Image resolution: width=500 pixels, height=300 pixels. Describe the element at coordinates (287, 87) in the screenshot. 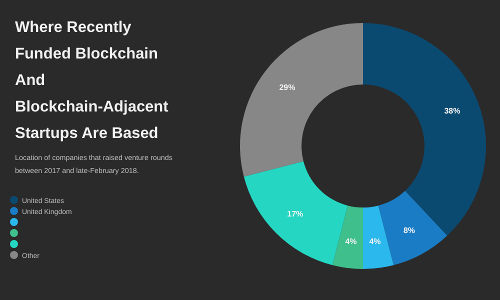

I see `data-label: 29%` at that location.